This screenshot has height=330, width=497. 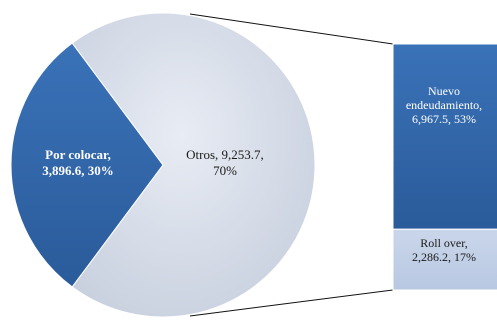 I want to click on pie-label-por-colocar: Por colocar, 3,896.6, 30%, so click(x=78, y=162).